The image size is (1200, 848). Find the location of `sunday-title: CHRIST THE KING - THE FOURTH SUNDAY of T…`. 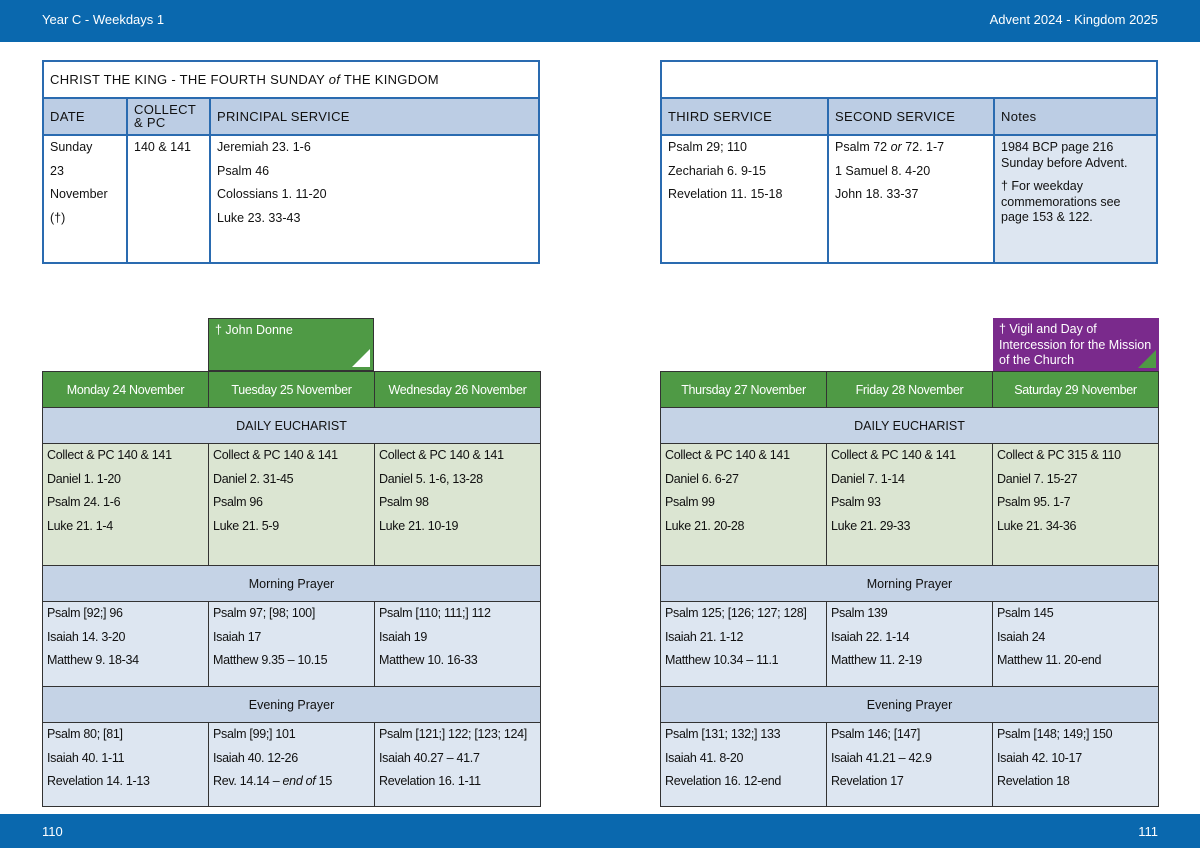

sunday-title: CHRIST THE KING - THE FOURTH SUNDAY of T… is located at coordinates (291, 79).